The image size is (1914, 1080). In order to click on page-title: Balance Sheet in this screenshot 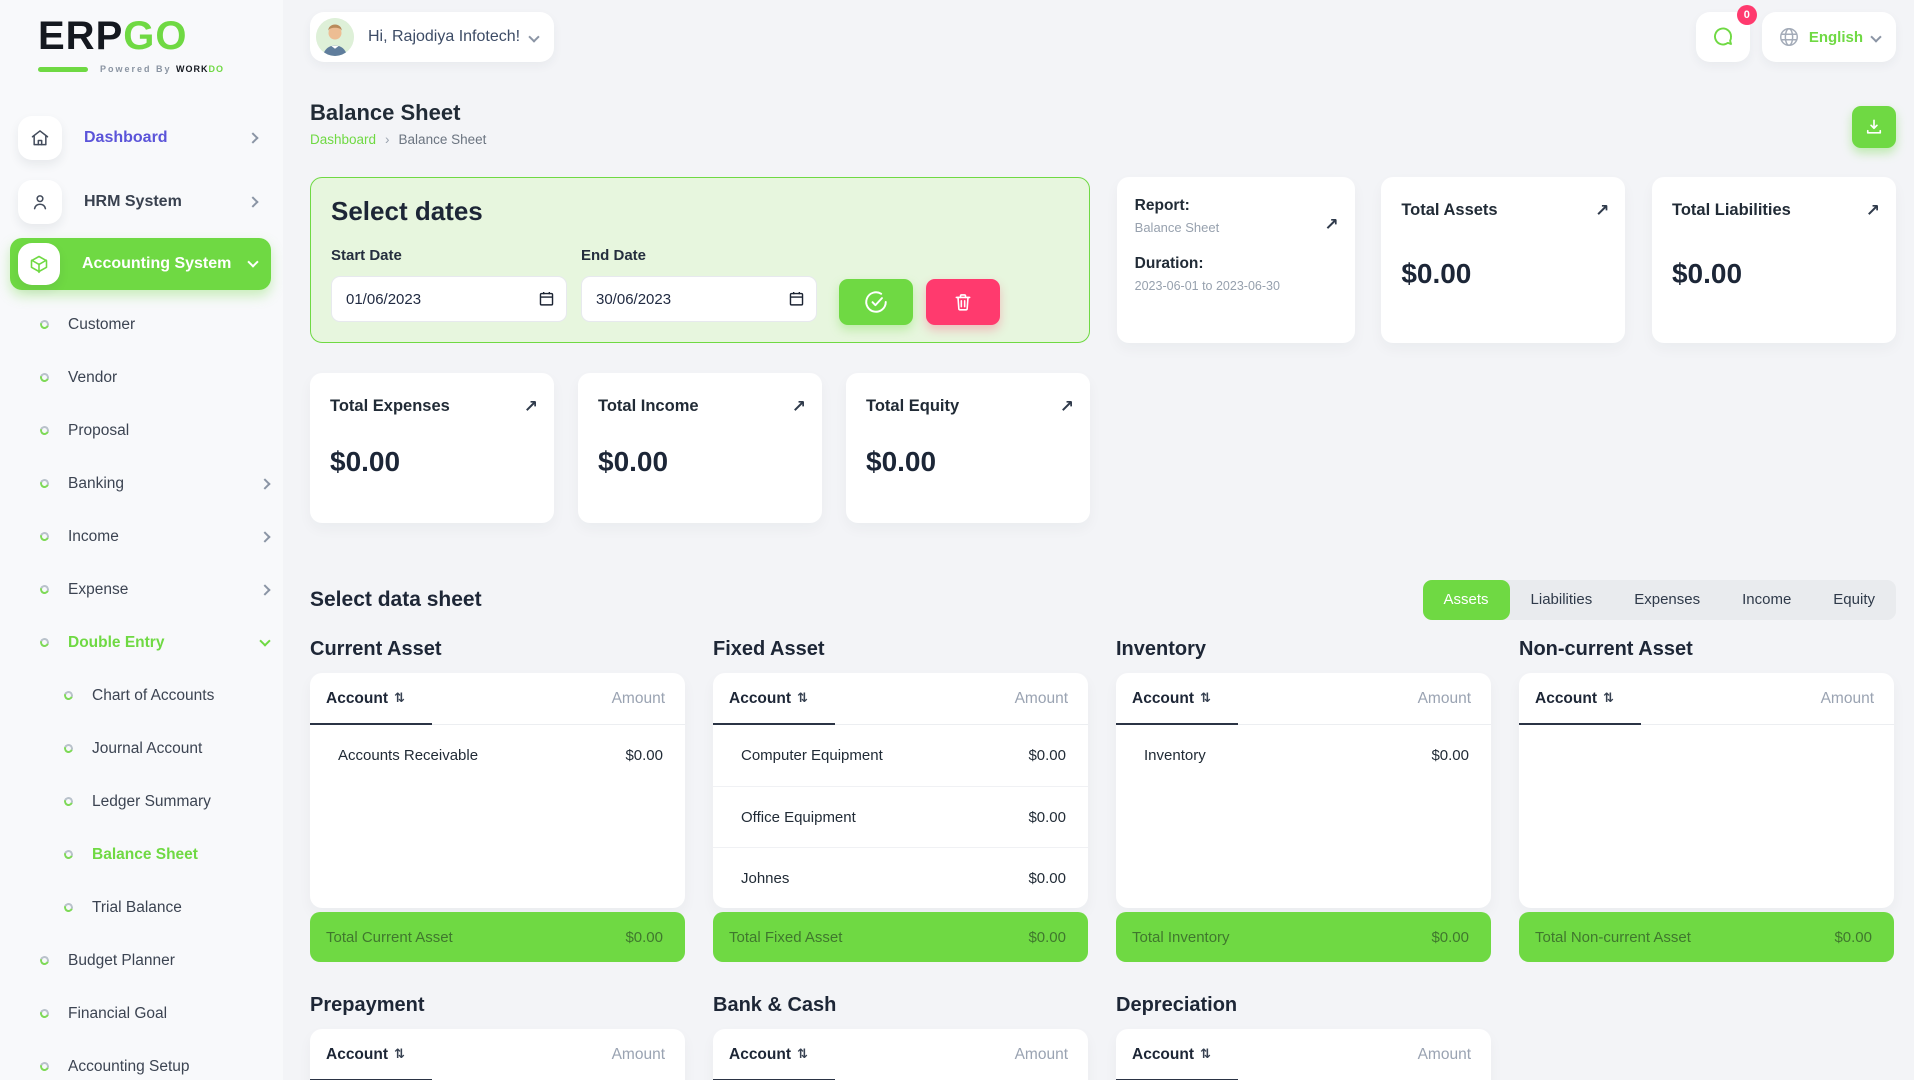, I will do `click(385, 112)`.